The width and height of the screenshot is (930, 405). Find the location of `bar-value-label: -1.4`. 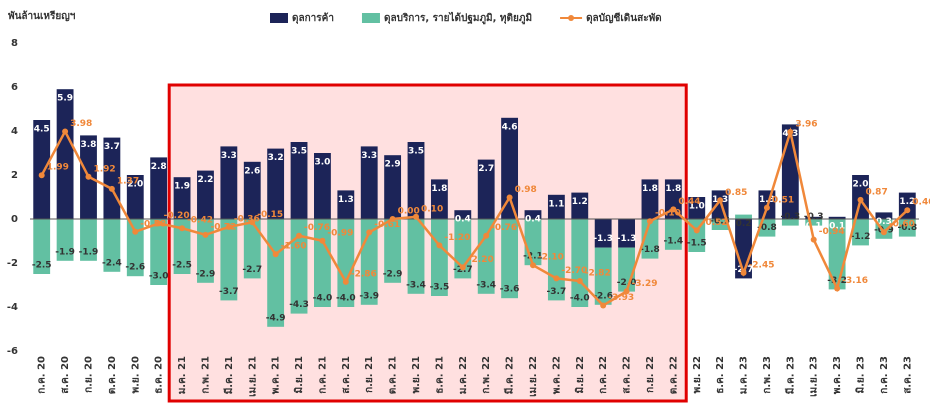

bar-value-label: -1.4 is located at coordinates (674, 241).